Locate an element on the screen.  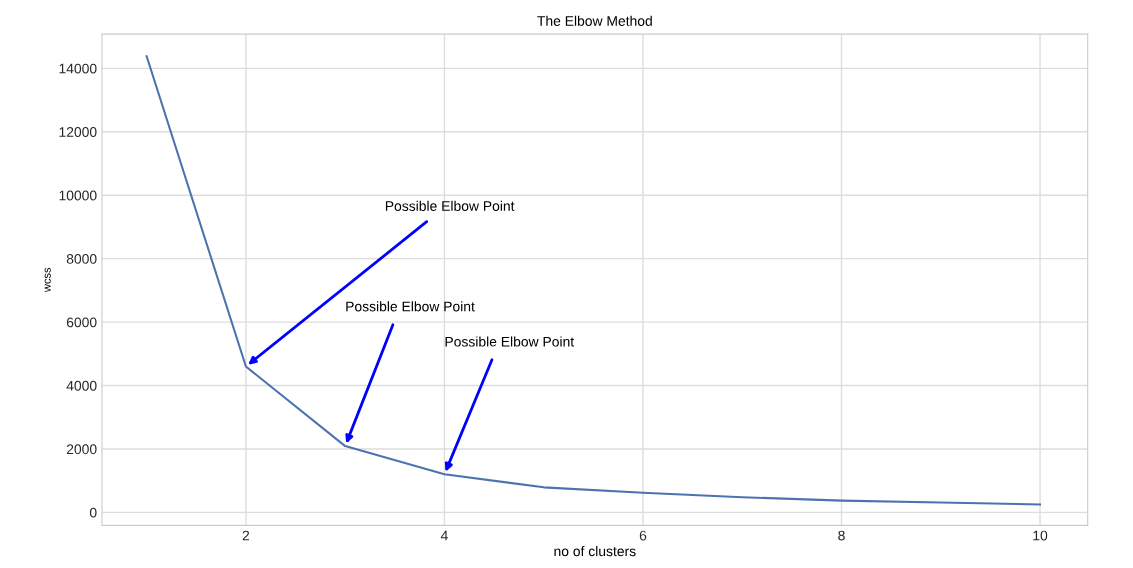
y-axis-title: wcss is located at coordinates (47, 280).